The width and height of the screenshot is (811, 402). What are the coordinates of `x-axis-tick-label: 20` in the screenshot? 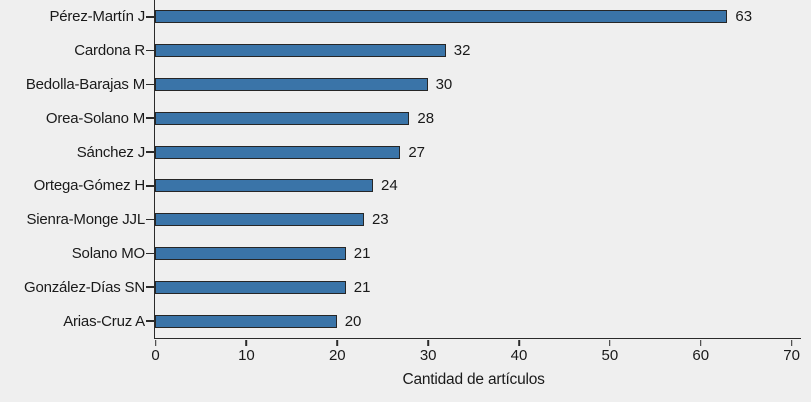 It's located at (337, 355).